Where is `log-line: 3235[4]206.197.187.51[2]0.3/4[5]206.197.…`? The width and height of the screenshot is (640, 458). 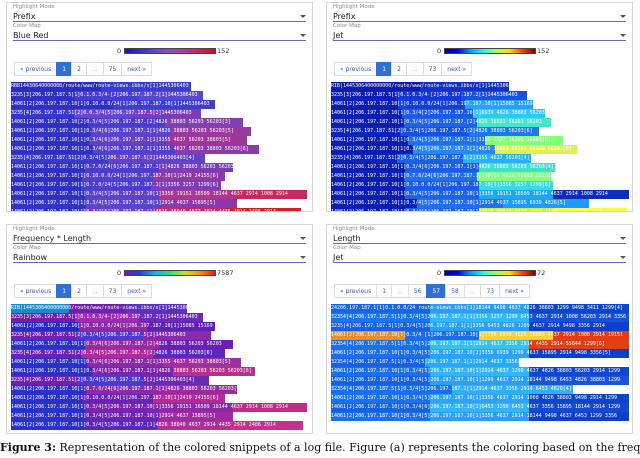 log-line: 3235[4]206.197.187.51[2]0.3/4[5]206.197.… is located at coordinates (161, 158).